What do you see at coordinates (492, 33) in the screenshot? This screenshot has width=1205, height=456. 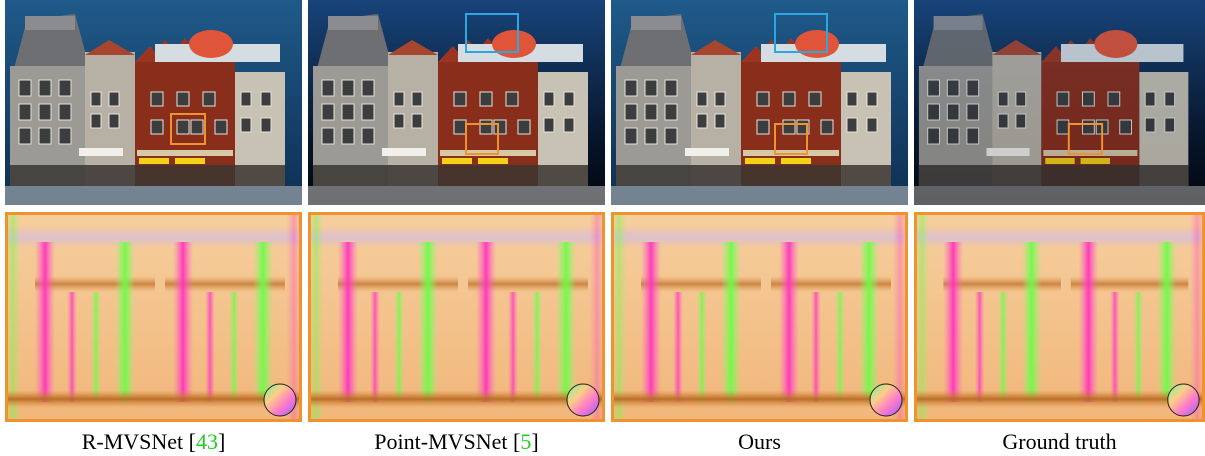 I see `blue-highlight-box` at bounding box center [492, 33].